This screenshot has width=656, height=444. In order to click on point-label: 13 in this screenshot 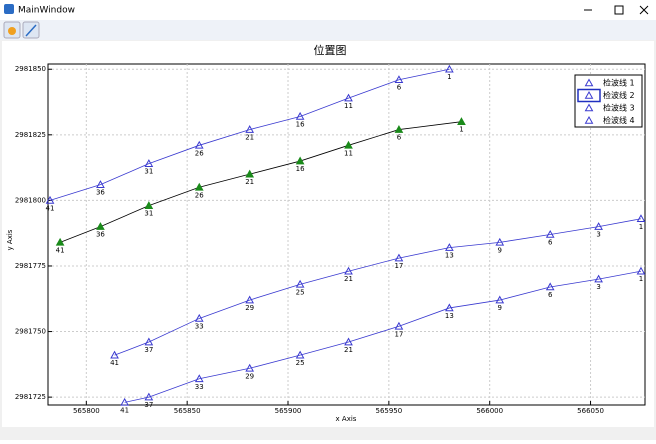, I will do `click(449, 316)`.